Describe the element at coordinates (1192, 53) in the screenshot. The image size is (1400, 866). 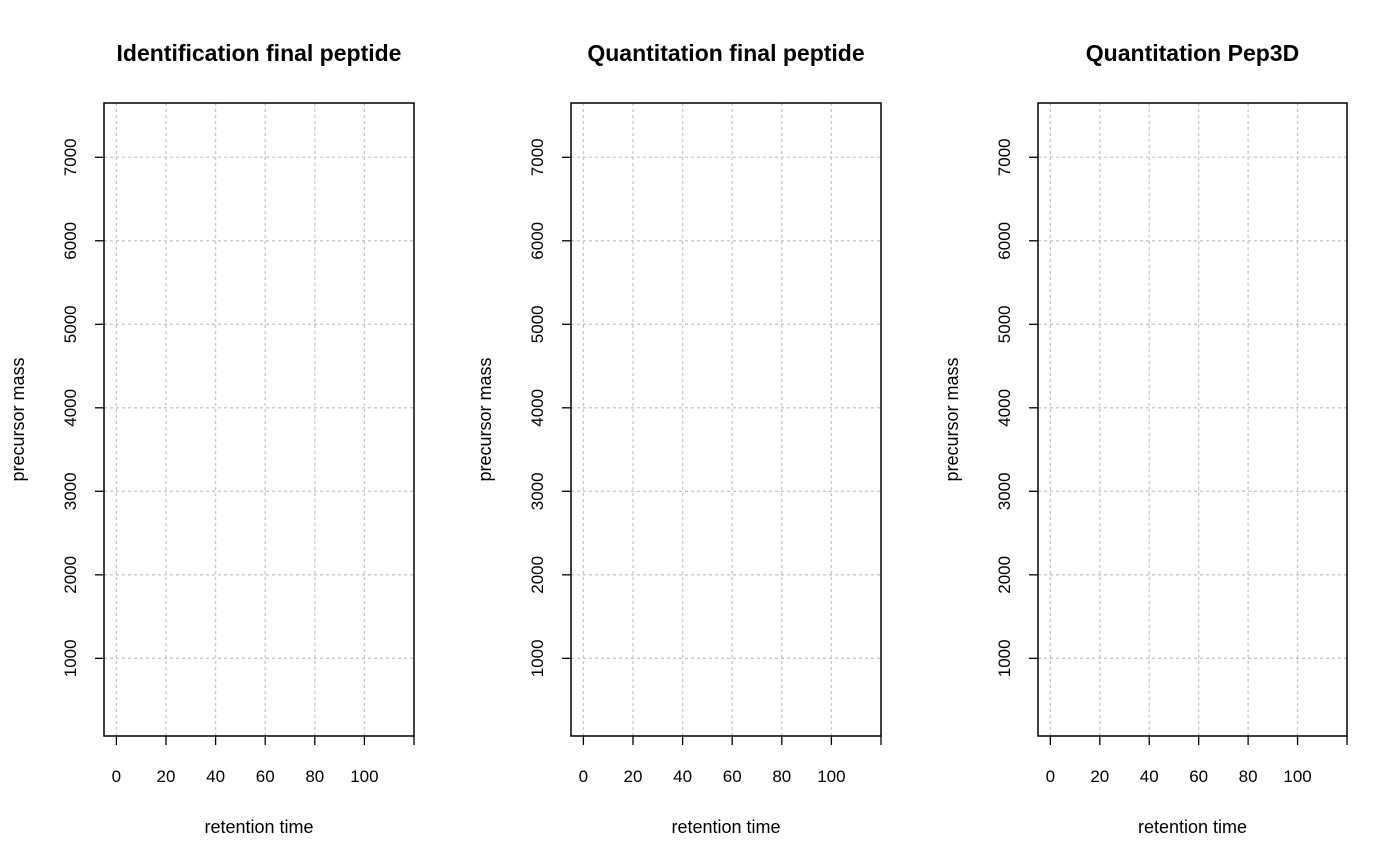
I see `chart-title: Quantitation Pep3D` at that location.